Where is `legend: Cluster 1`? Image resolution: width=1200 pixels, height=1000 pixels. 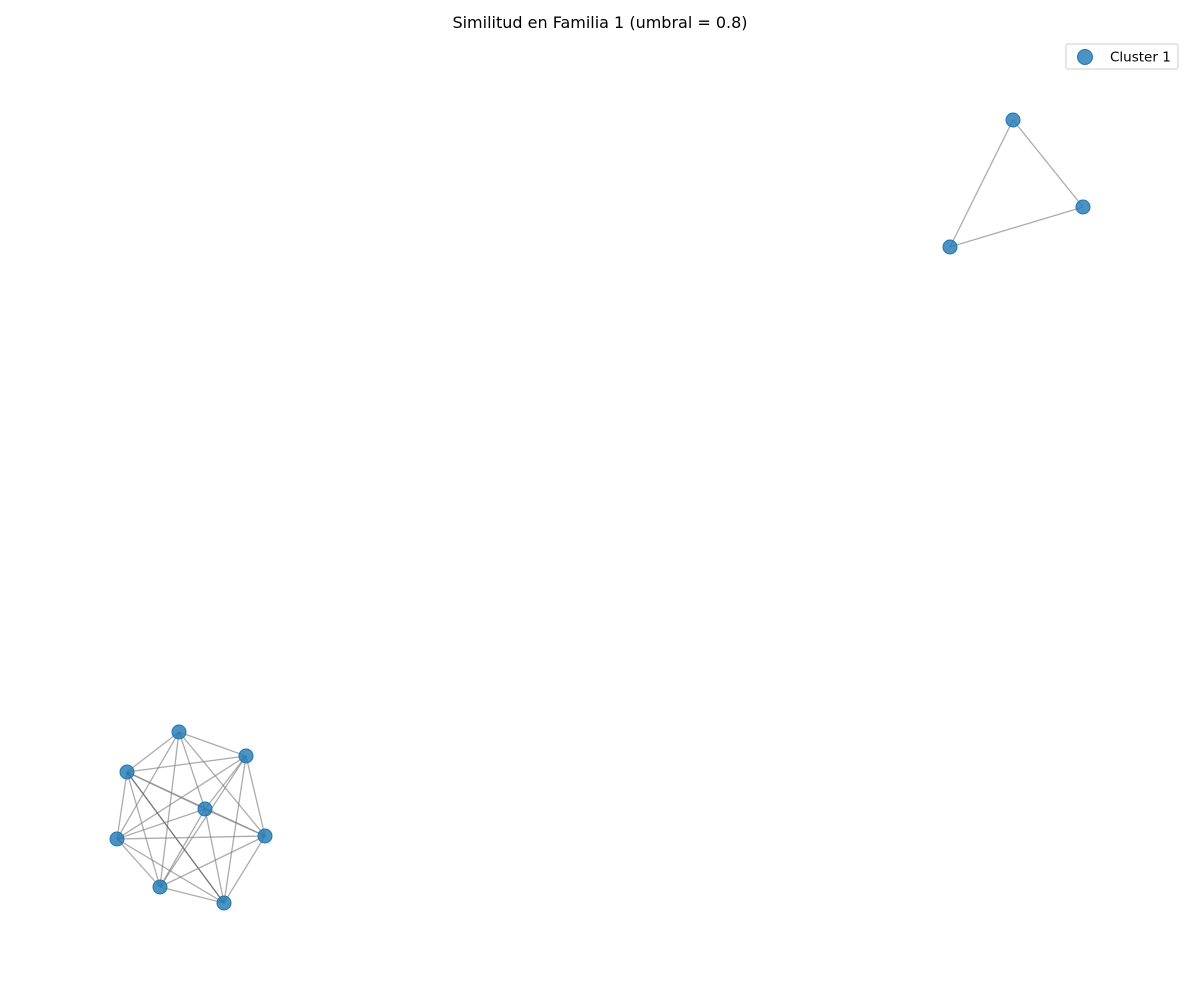
legend: Cluster 1 is located at coordinates (1122, 56).